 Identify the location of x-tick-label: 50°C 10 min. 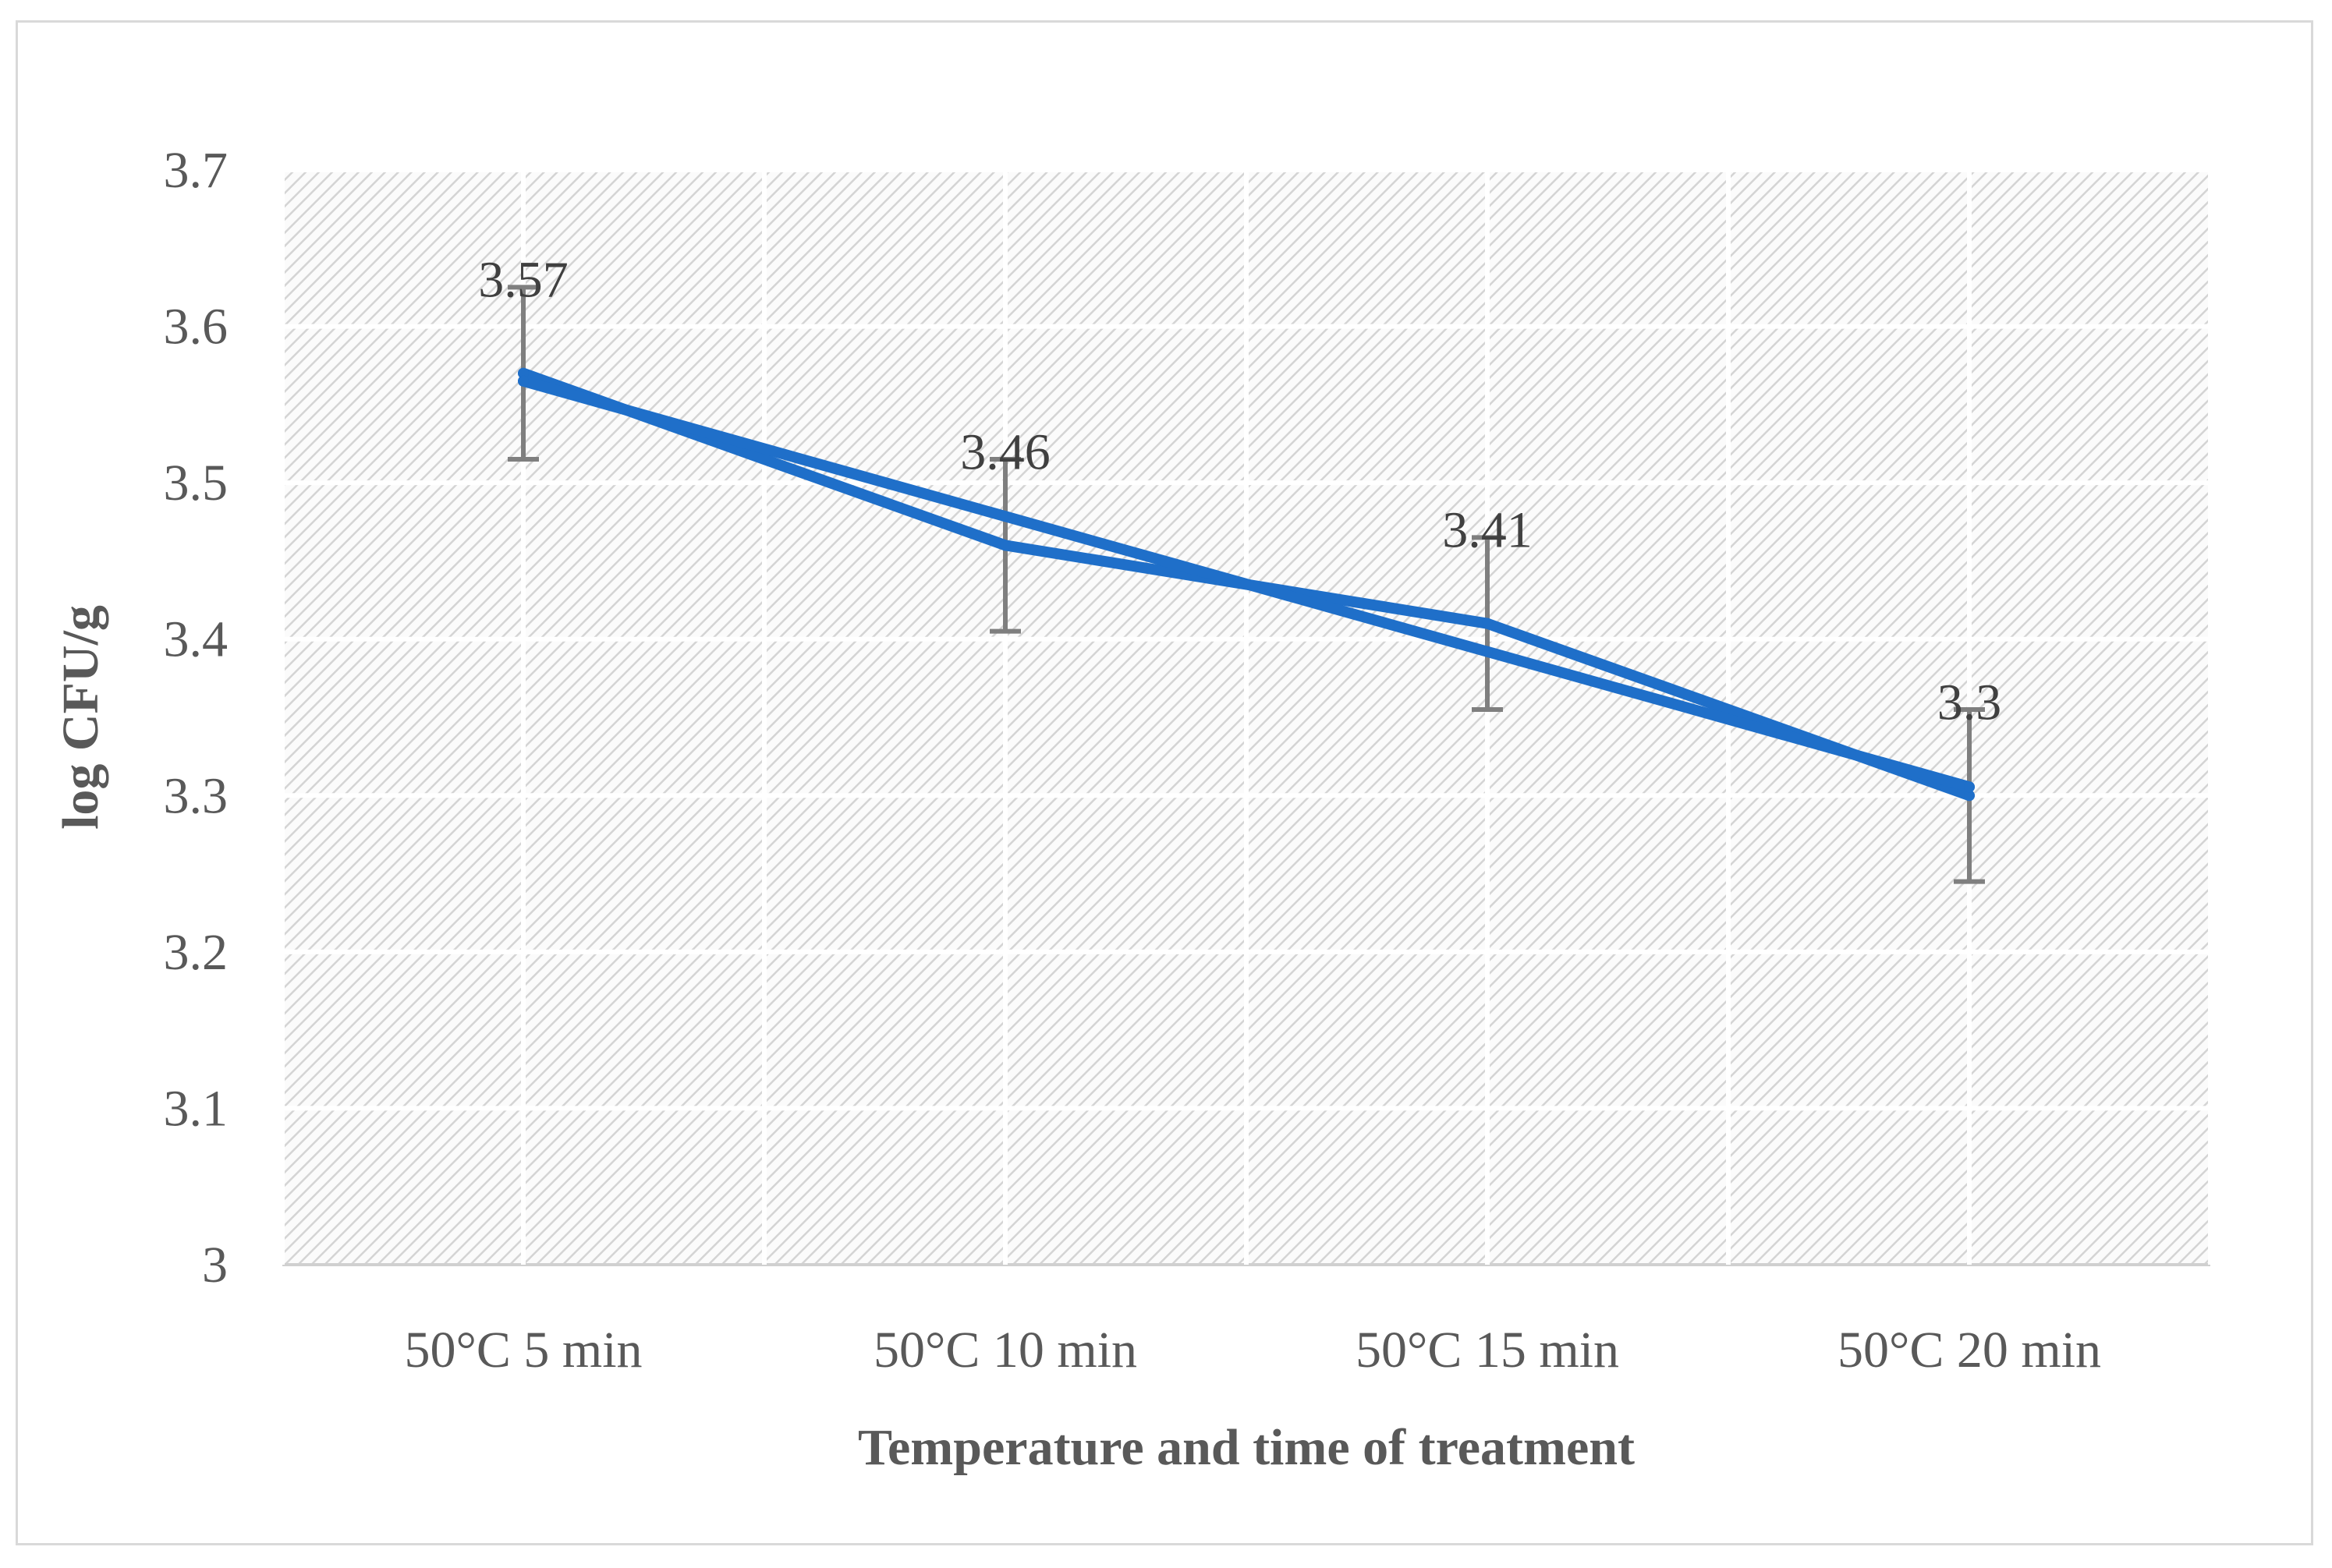
(1005, 1350).